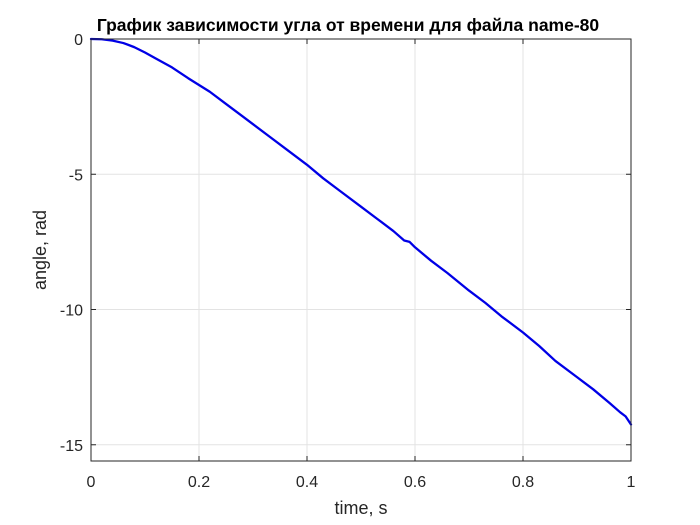 Image resolution: width=700 pixels, height=525 pixels. Describe the element at coordinates (360, 508) in the screenshot. I see `x-axis-label: time, s` at that location.